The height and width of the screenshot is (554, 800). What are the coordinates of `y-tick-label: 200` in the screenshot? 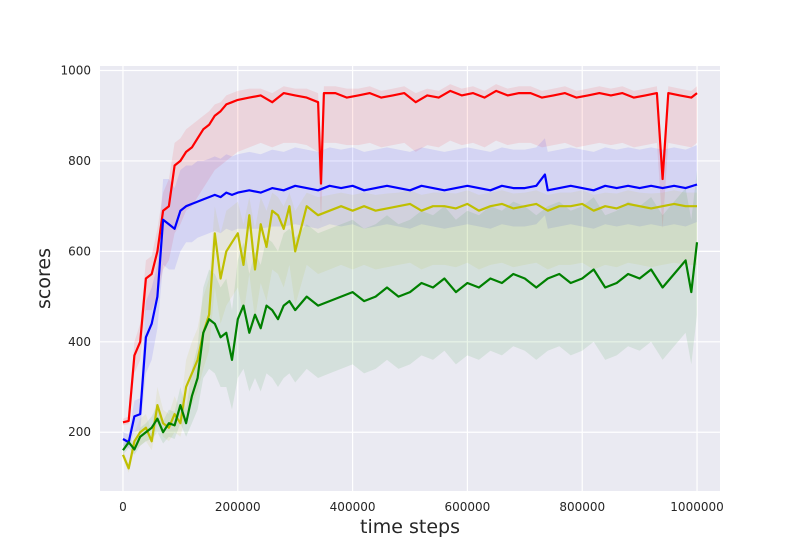 It's located at (79, 432).